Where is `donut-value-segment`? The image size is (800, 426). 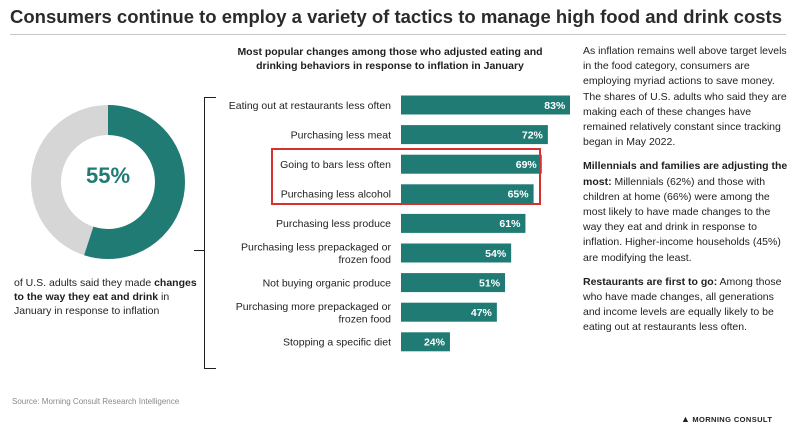
donut-value-segment is located at coordinates (108, 182).